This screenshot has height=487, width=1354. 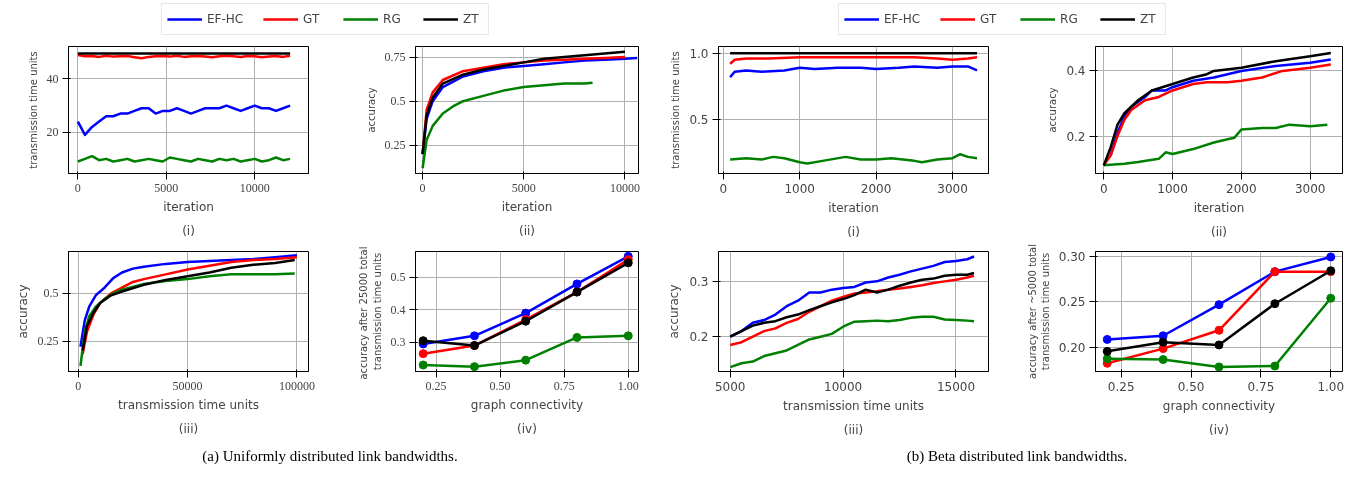 I want to click on y-tick-label: 0.75, so click(x=395, y=57).